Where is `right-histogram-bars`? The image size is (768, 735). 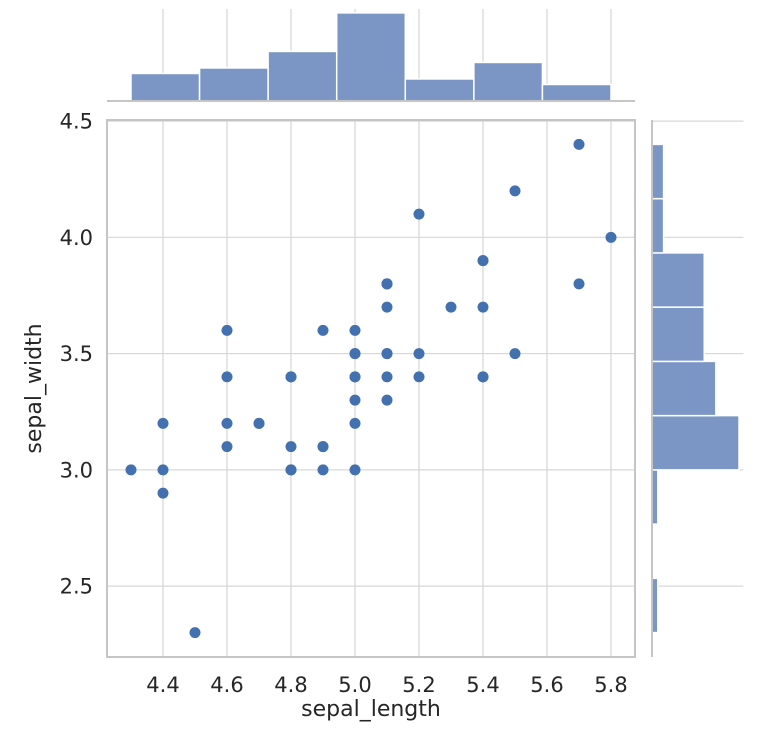 right-histogram-bars is located at coordinates (695, 388).